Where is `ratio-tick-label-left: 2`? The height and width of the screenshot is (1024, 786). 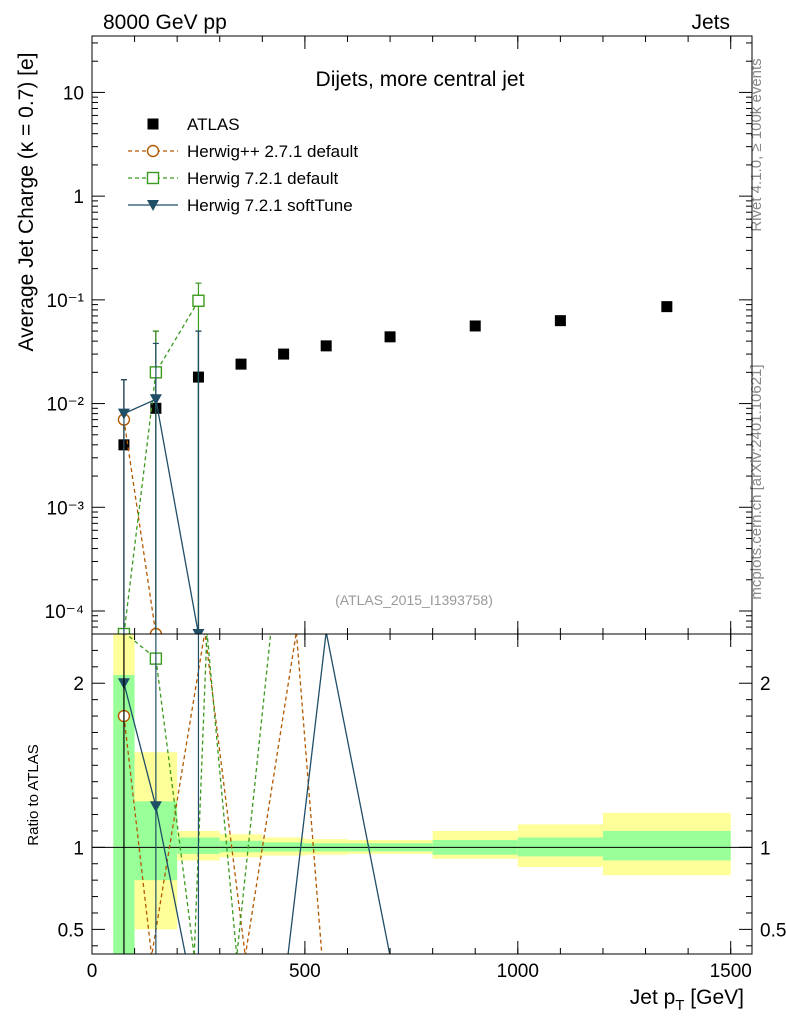 ratio-tick-label-left: 2 is located at coordinates (78, 684).